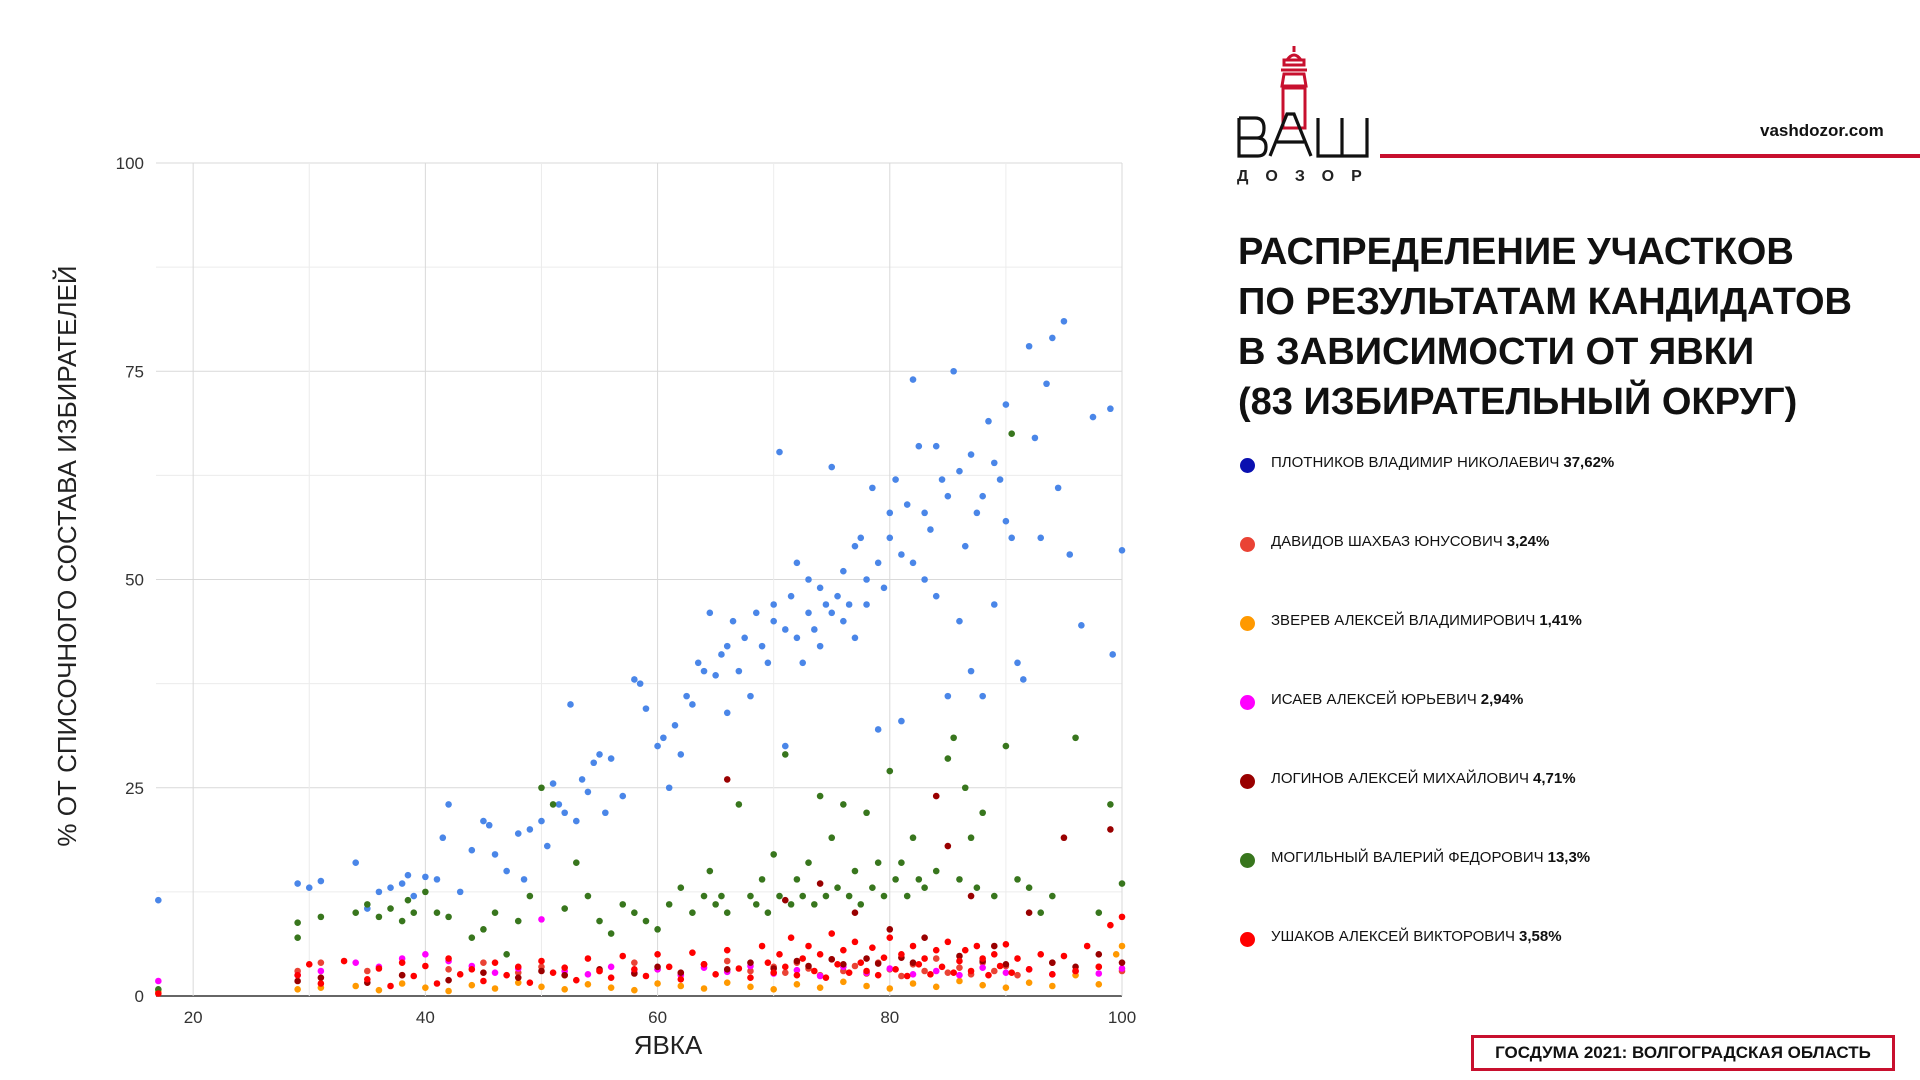  Describe the element at coordinates (668, 1045) in the screenshot. I see `x-axis-title: ЯВКА` at that location.